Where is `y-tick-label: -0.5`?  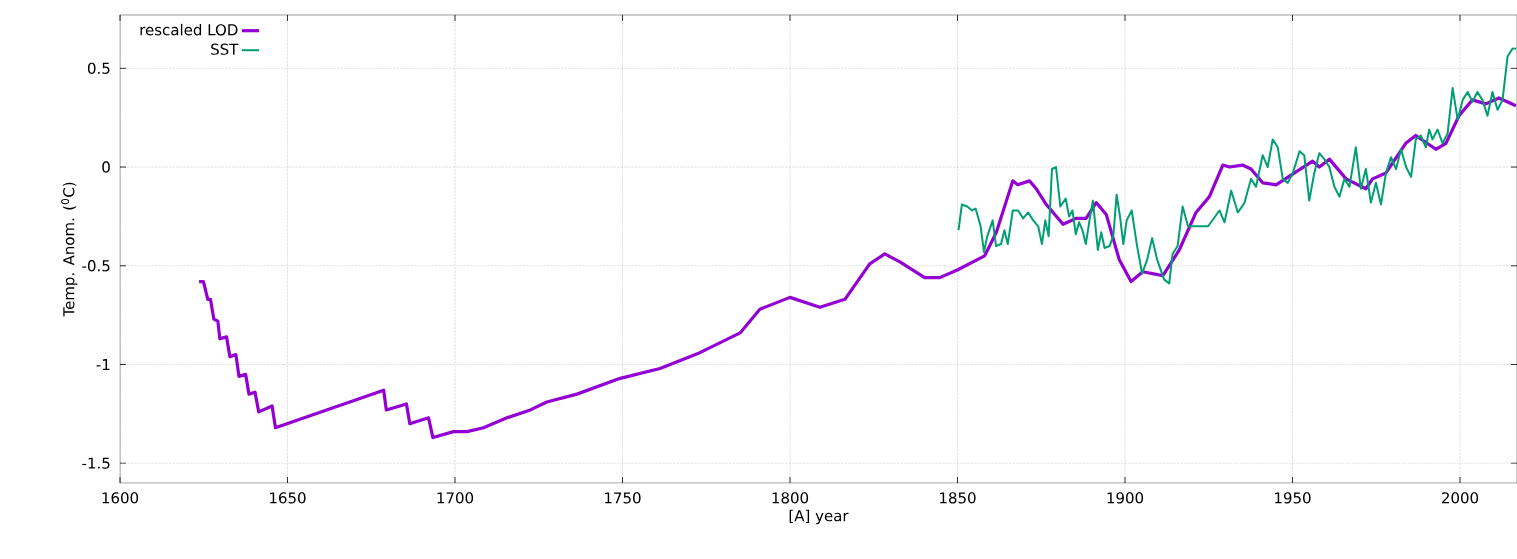 y-tick-label: -0.5 is located at coordinates (96, 266).